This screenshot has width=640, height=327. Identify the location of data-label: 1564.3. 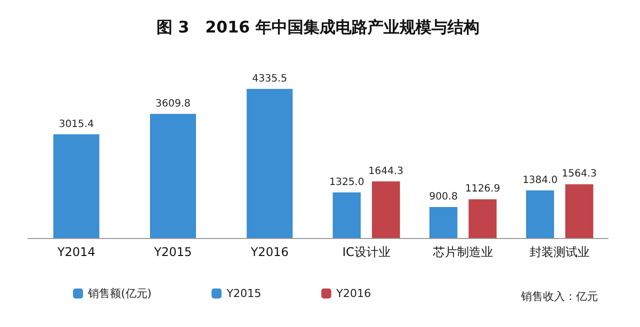
(579, 174).